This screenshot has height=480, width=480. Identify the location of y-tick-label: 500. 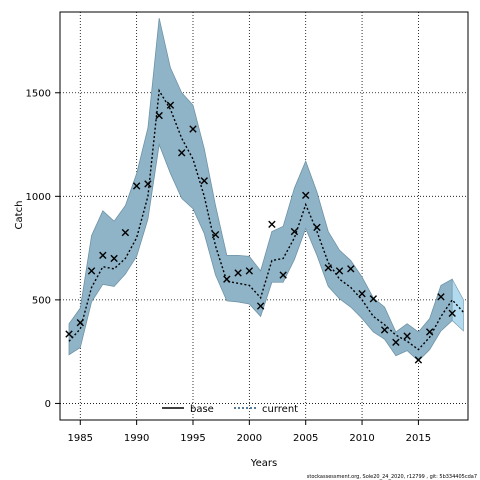
(41, 300).